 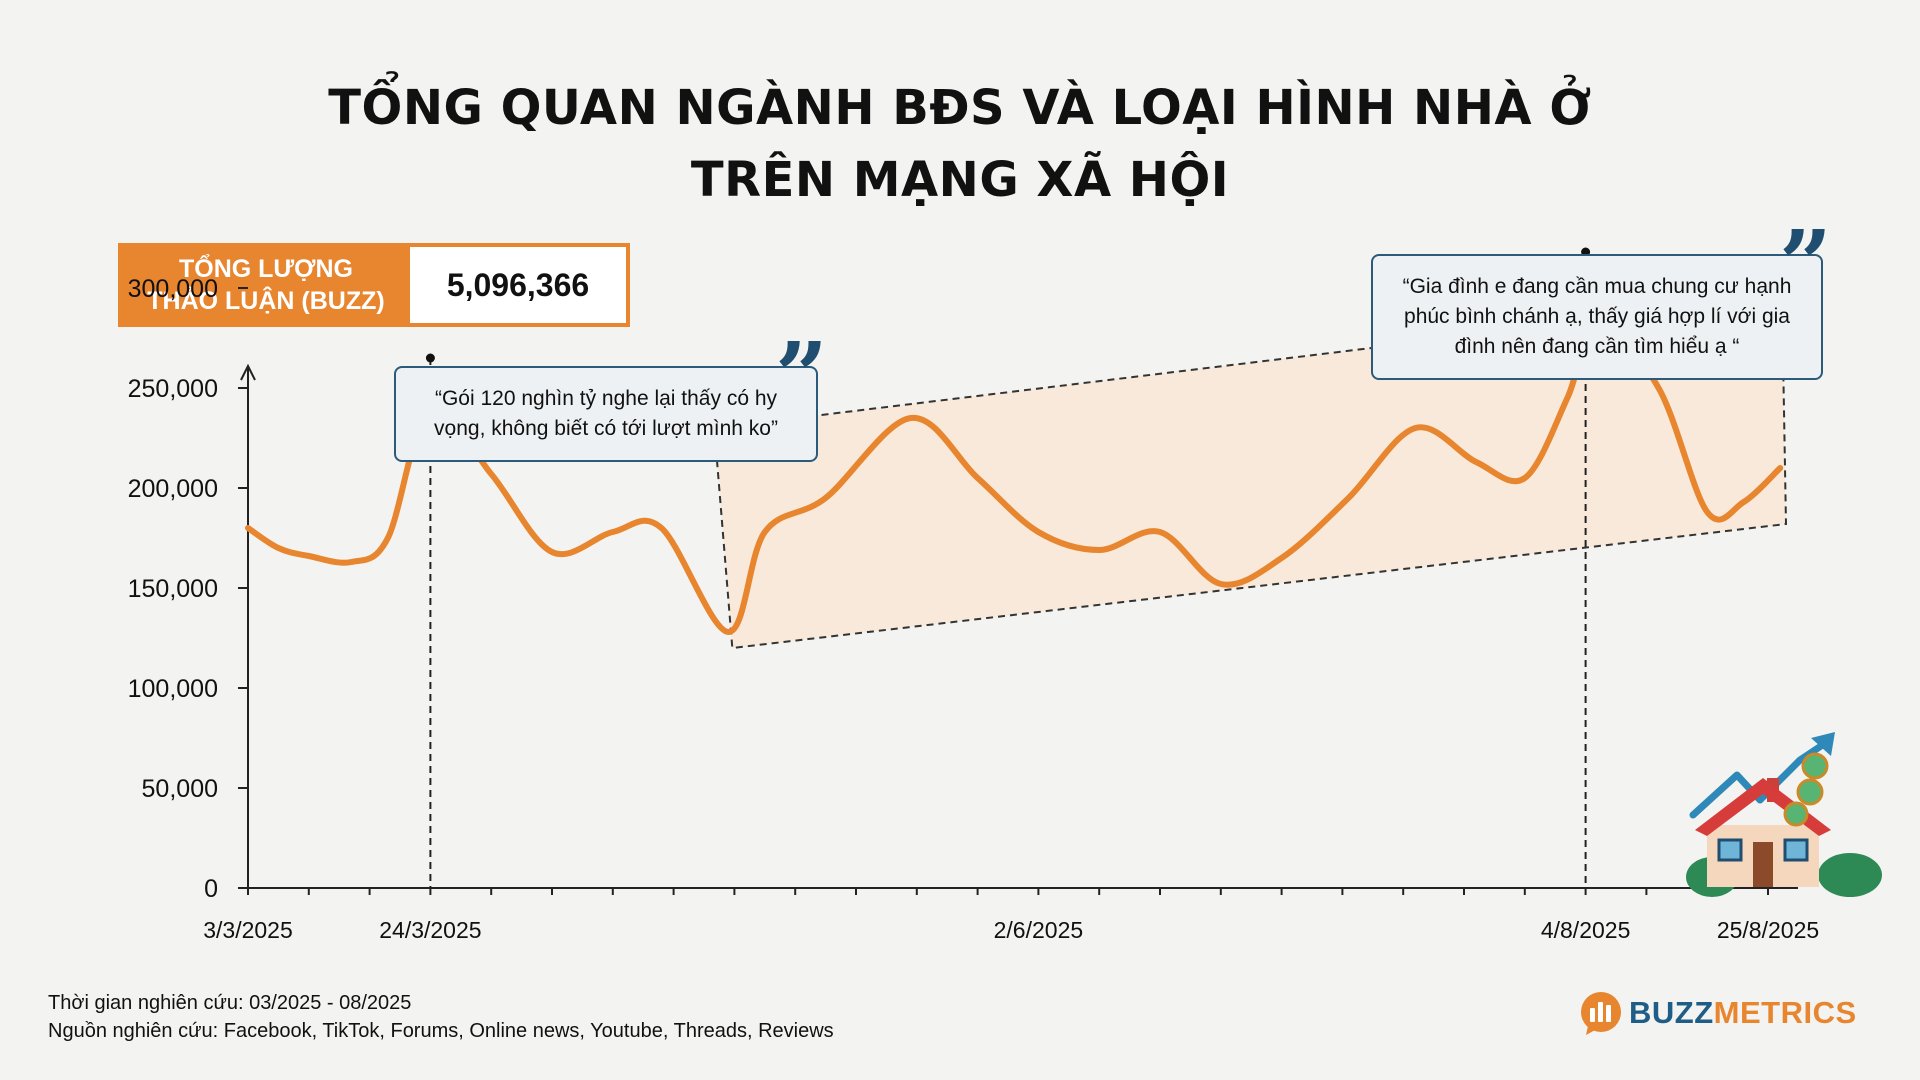 I want to click on house-money-illustration, so click(x=1784, y=814).